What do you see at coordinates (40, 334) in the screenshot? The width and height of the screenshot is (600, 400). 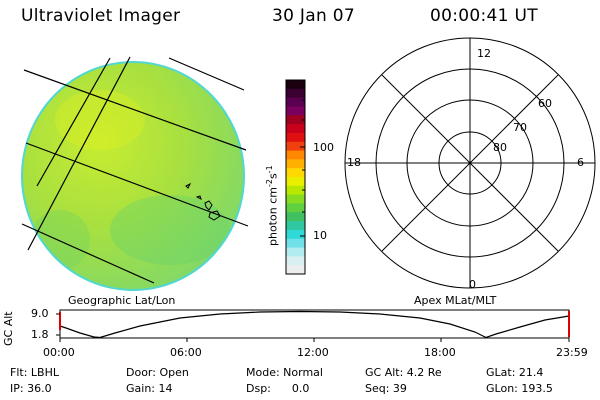 I see `timeline-ytick-min: 1.8` at bounding box center [40, 334].